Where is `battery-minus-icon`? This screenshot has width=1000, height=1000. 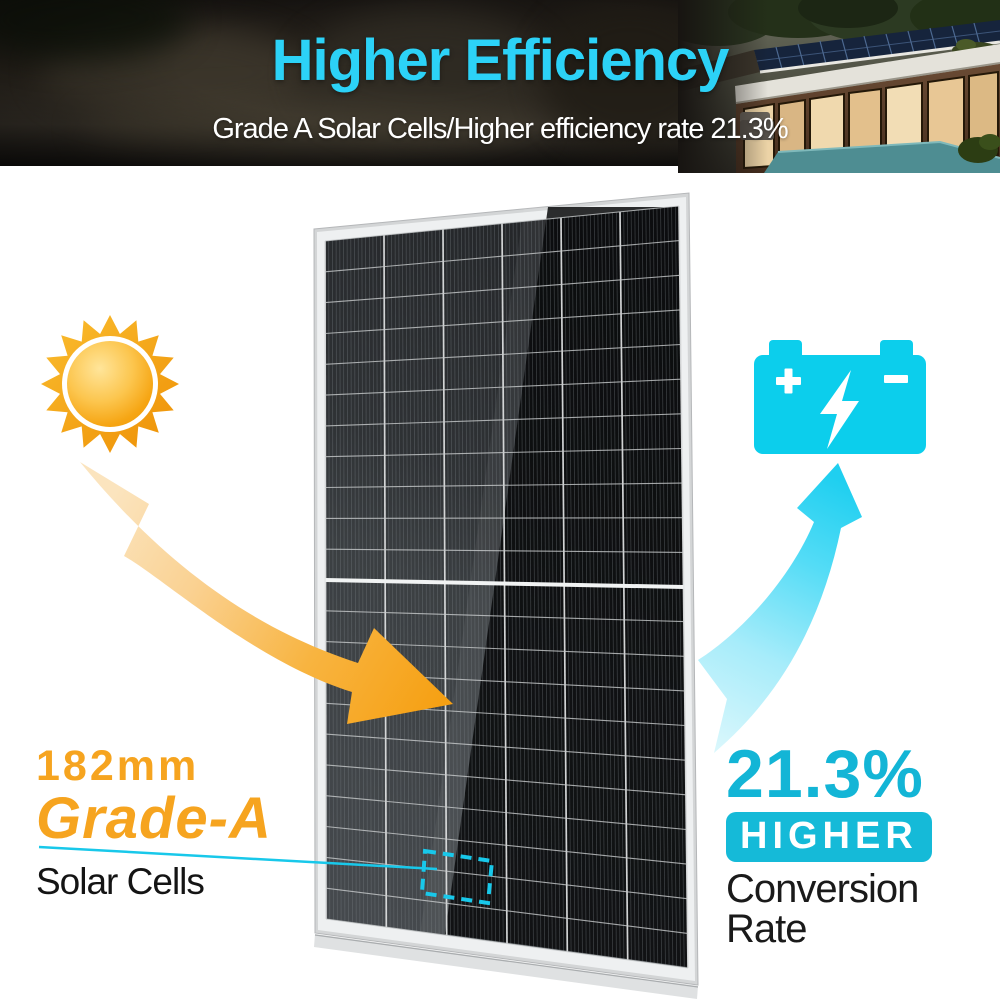
battery-minus-icon is located at coordinates (896, 379).